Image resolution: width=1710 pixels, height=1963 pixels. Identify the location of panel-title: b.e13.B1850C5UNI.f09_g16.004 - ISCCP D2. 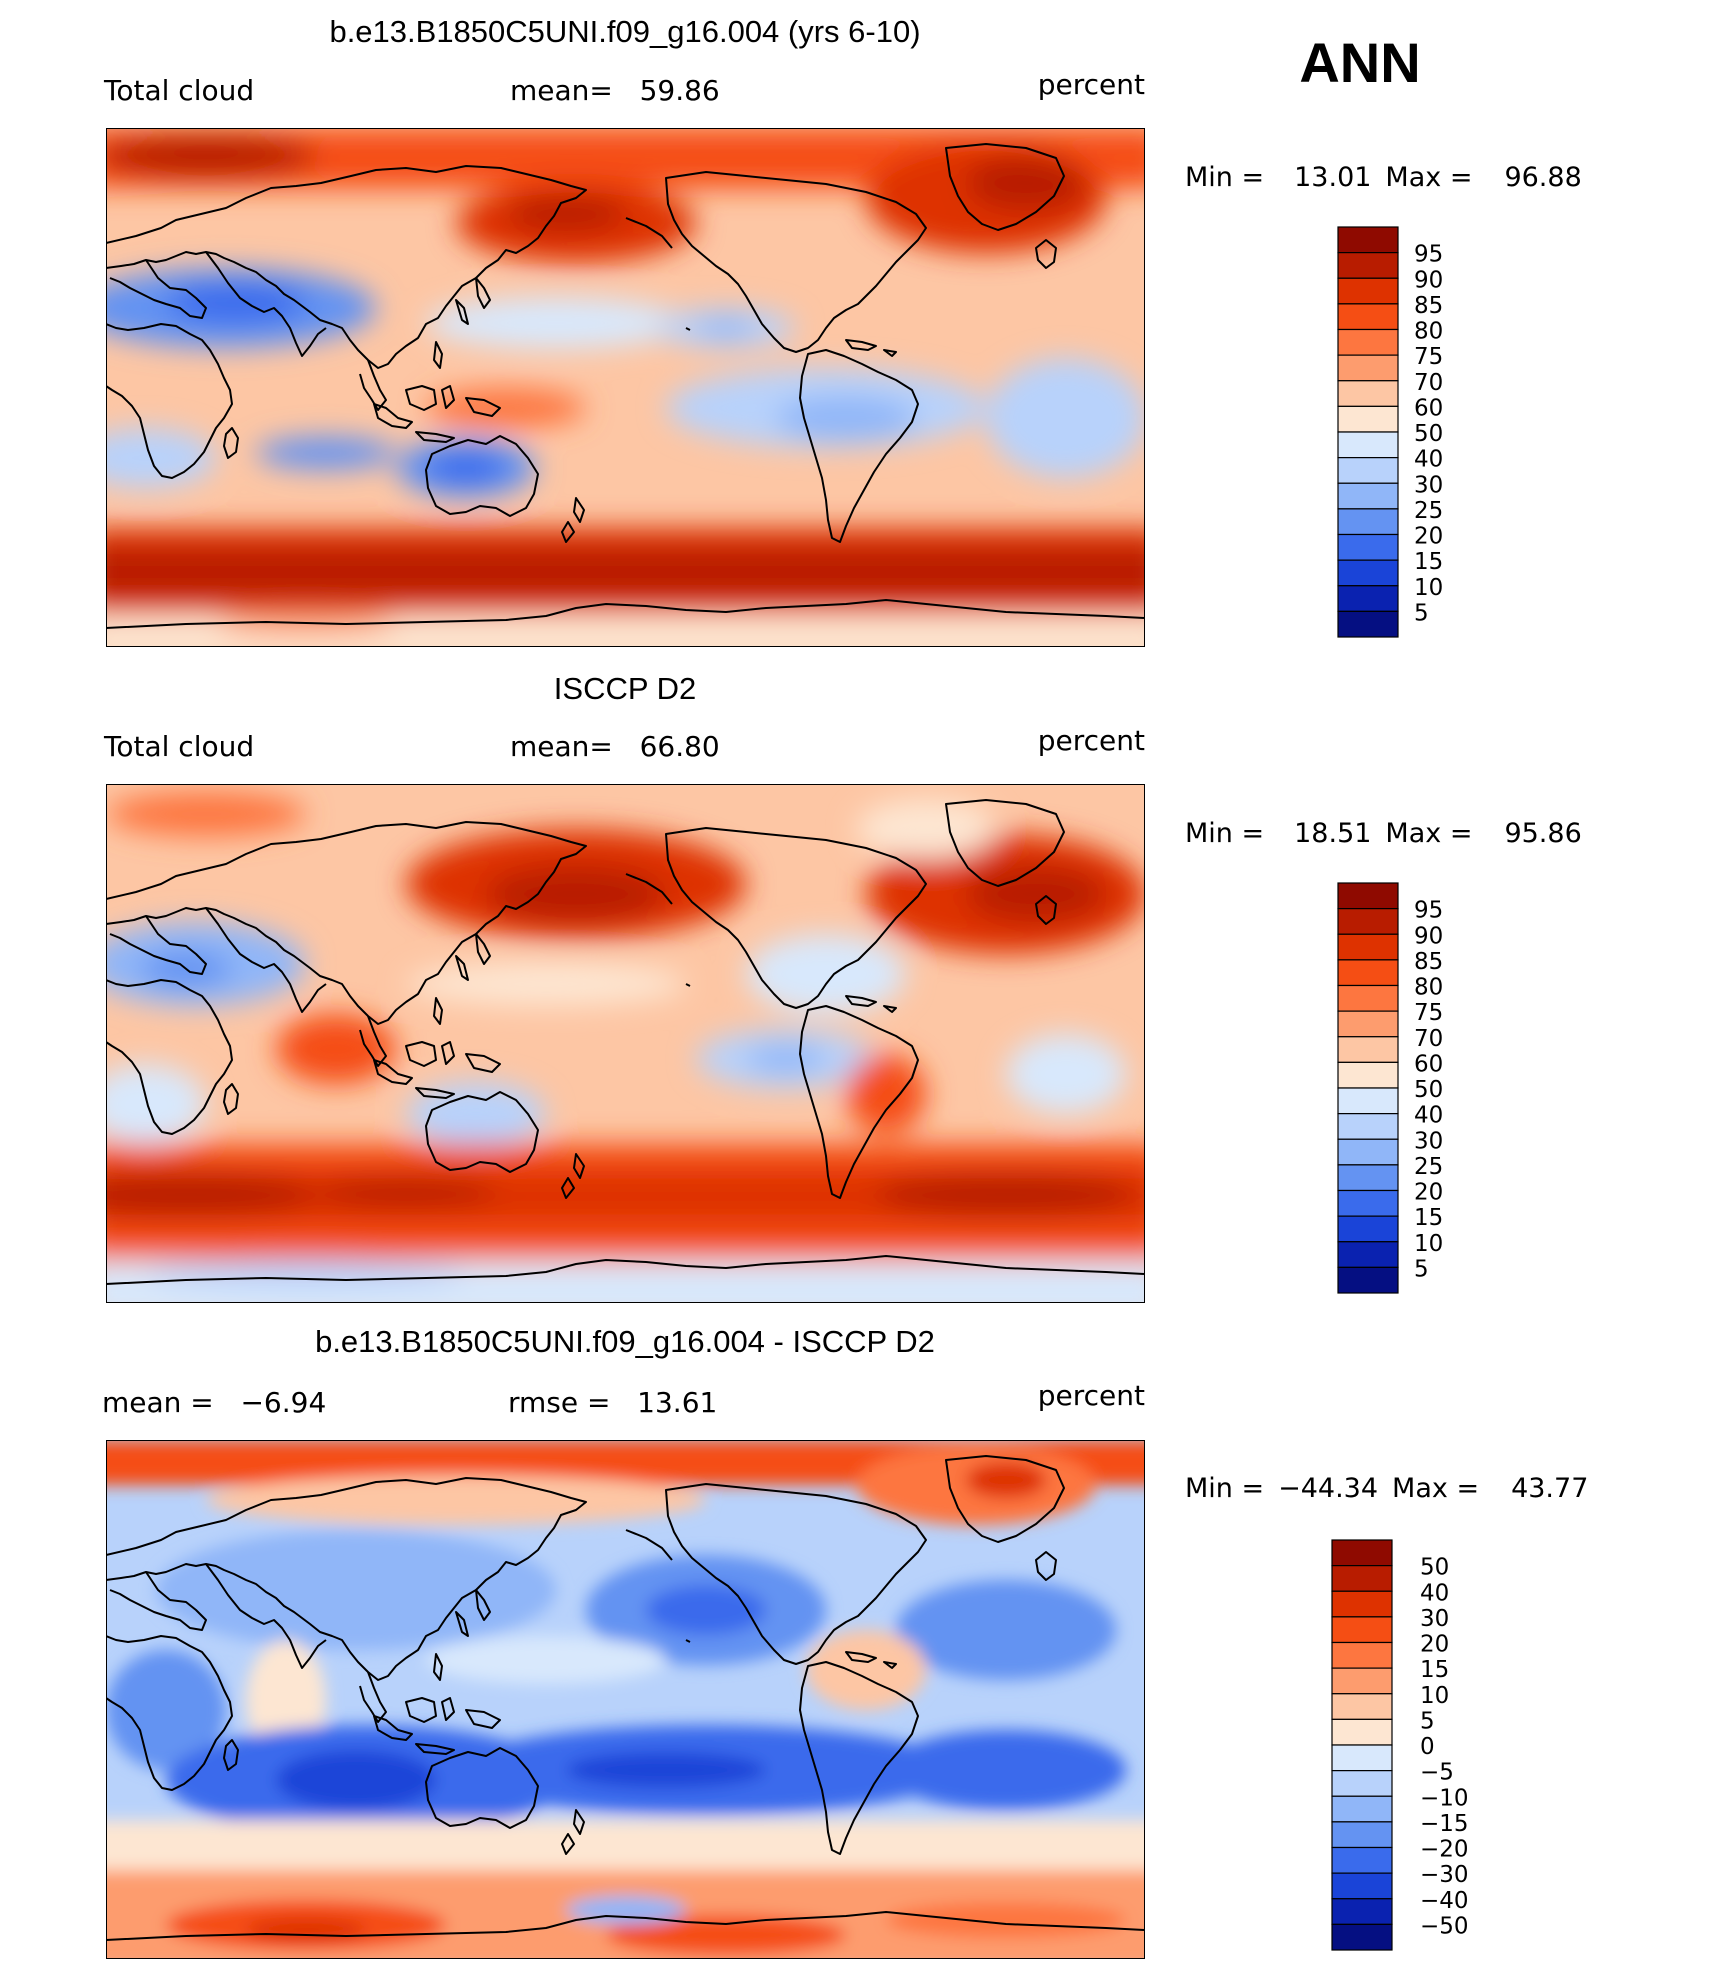
(625, 1341).